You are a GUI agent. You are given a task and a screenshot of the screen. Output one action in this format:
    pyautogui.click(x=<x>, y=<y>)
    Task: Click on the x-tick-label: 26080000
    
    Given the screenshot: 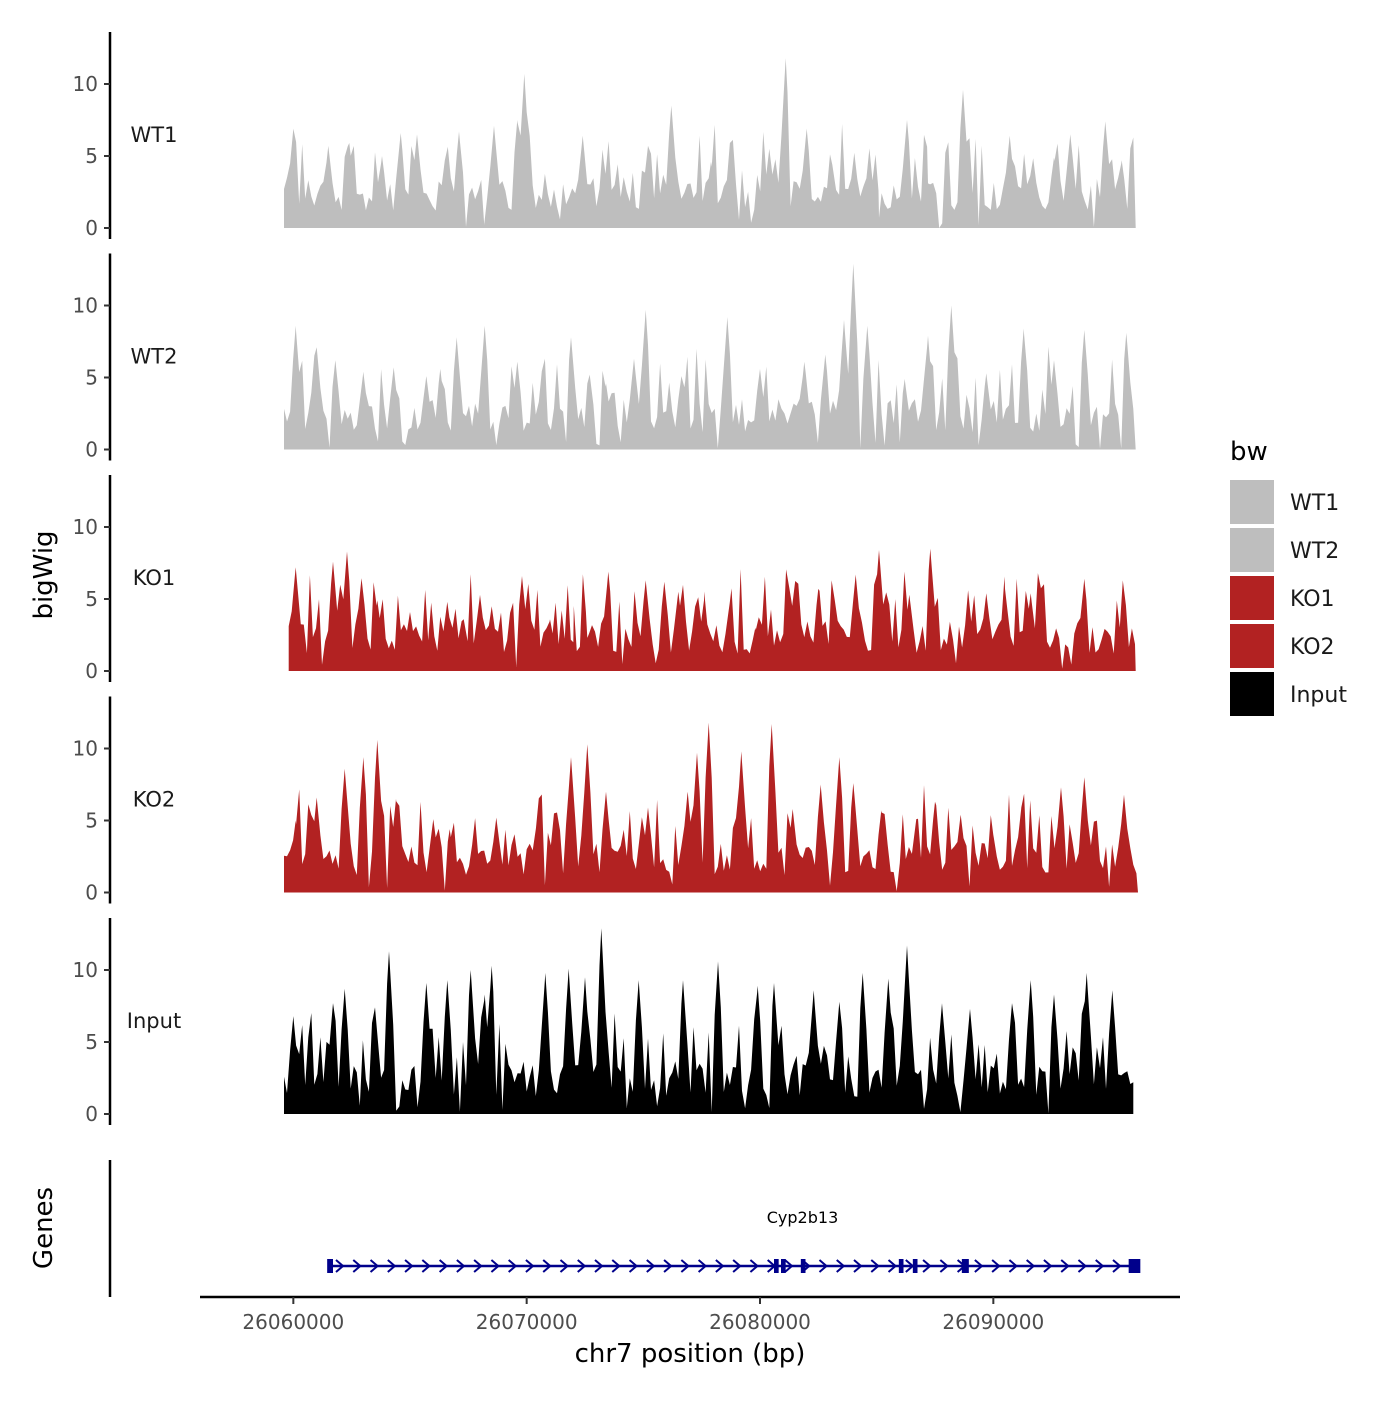 What is the action you would take?
    pyautogui.click(x=760, y=1322)
    